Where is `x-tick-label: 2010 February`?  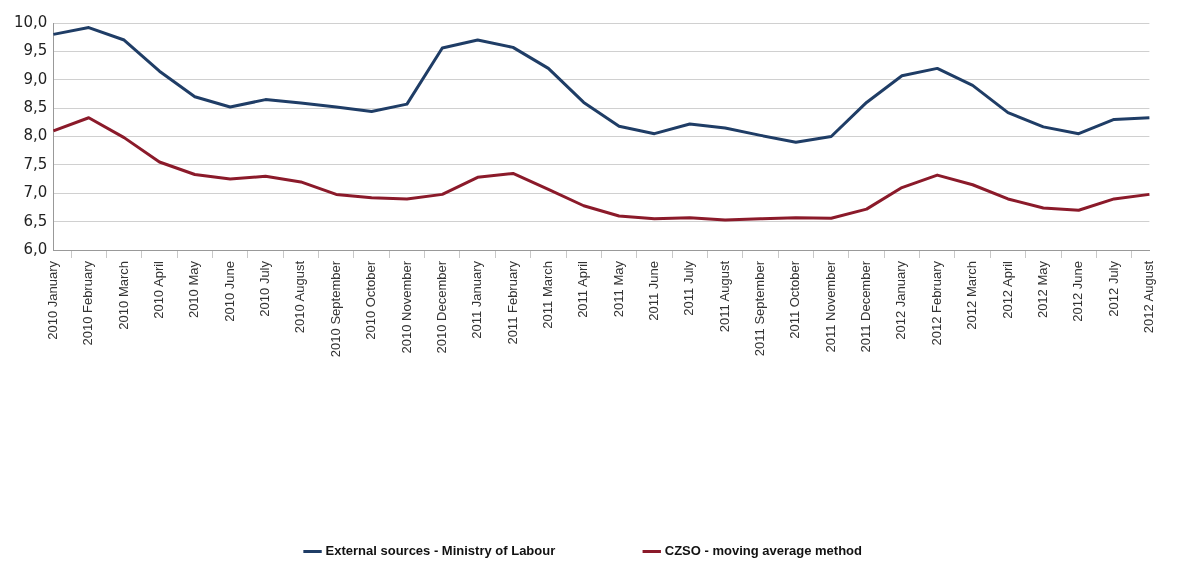
x-tick-label: 2010 February is located at coordinates (88, 303).